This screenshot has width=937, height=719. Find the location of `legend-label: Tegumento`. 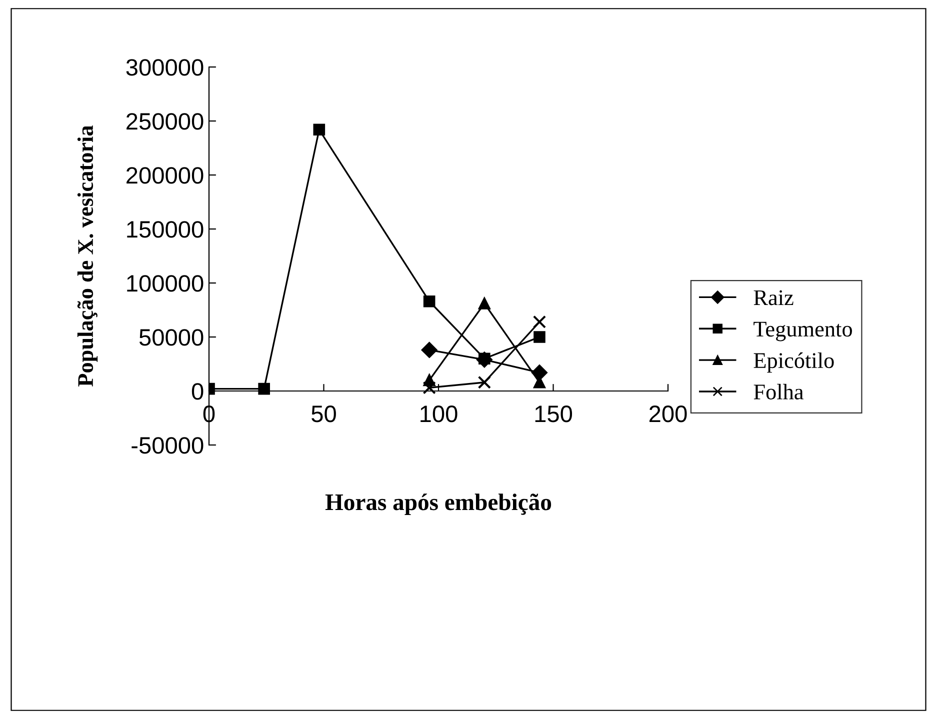

legend-label: Tegumento is located at coordinates (803, 332).